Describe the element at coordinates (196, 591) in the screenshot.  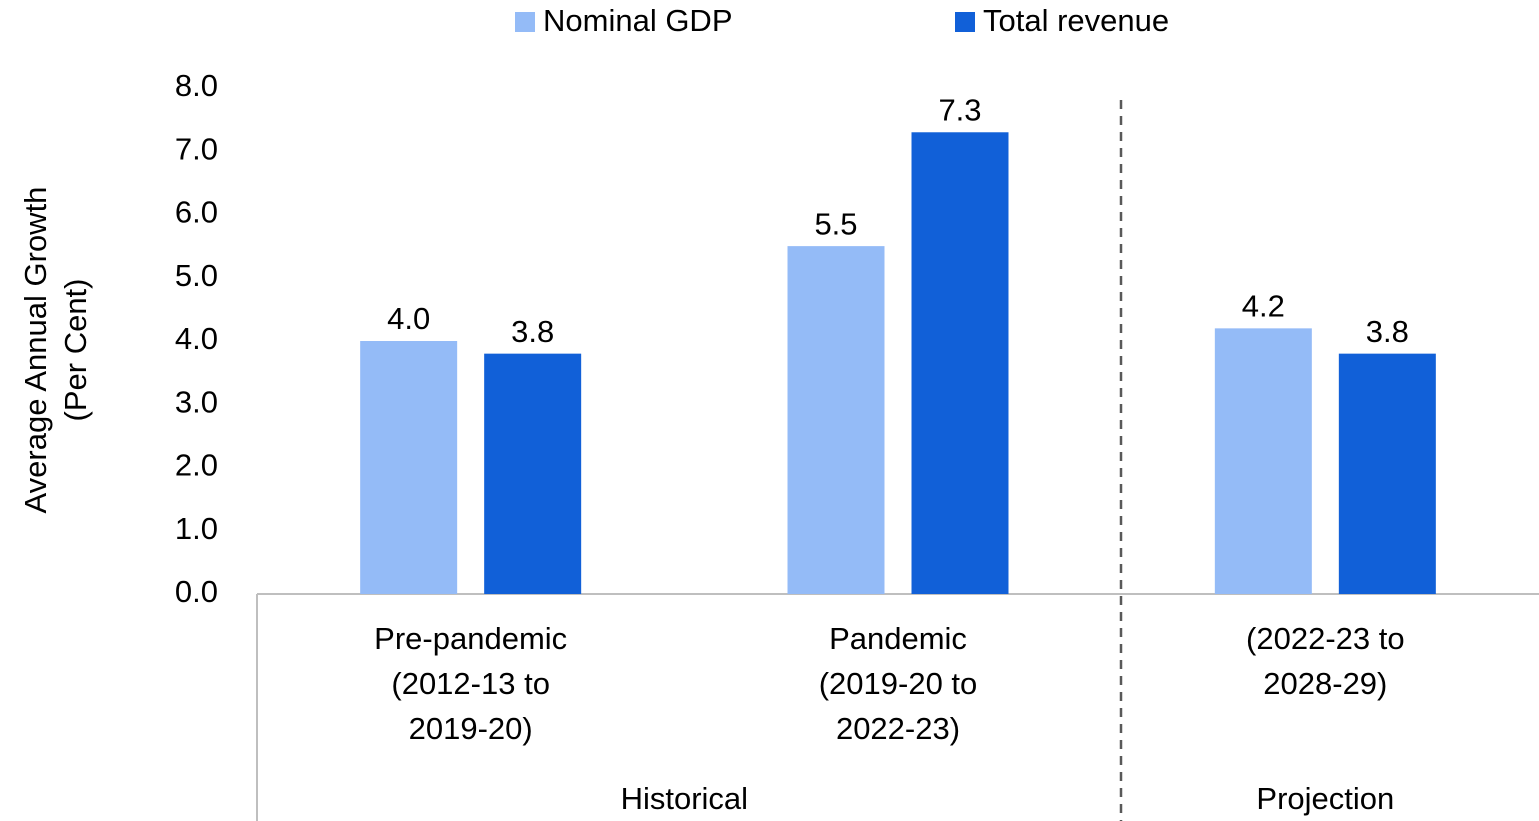
I see `y-tick-label: 0.0` at that location.